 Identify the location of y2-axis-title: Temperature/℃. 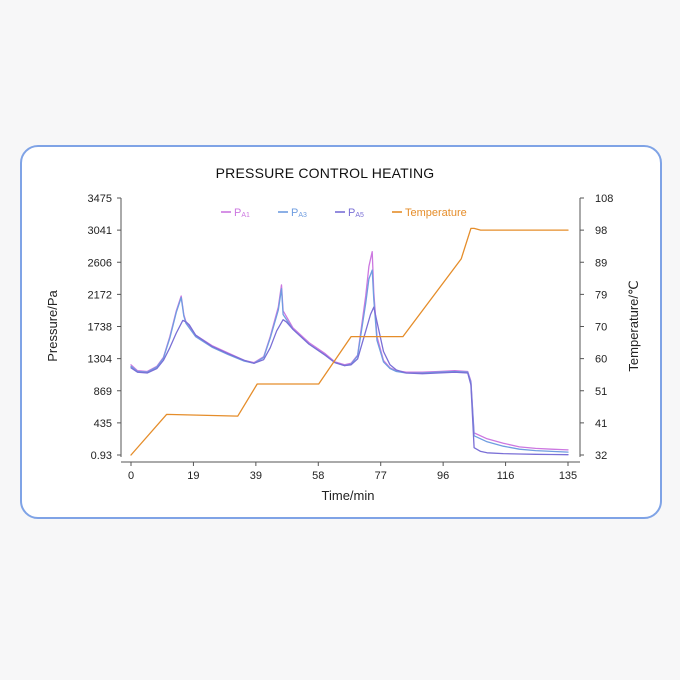
(633, 325).